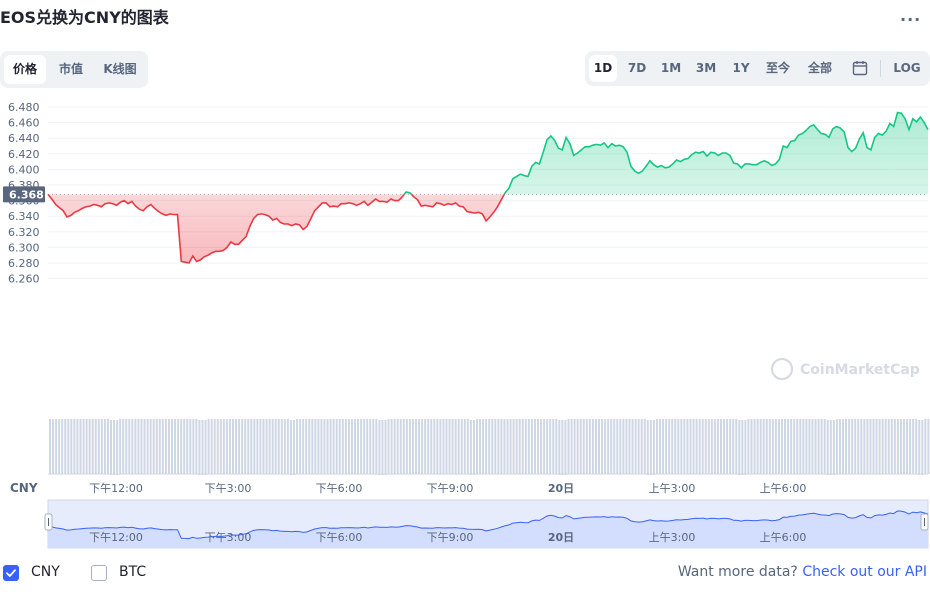  Describe the element at coordinates (488, 153) in the screenshot. I see `price-area-up` at that location.